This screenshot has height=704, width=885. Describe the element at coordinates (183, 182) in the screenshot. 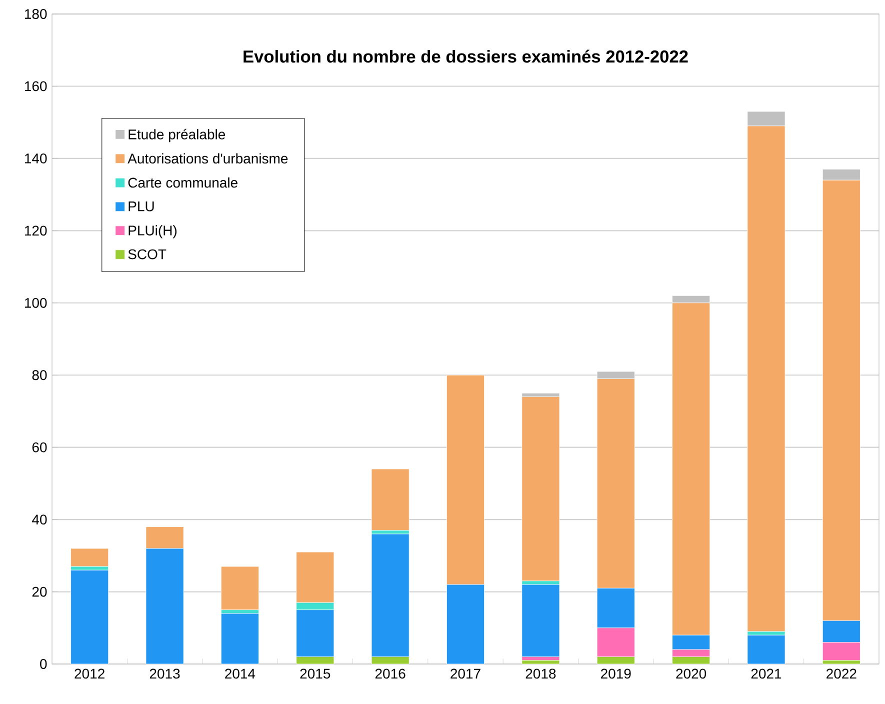

I see `legend-label: Carte communale` at that location.